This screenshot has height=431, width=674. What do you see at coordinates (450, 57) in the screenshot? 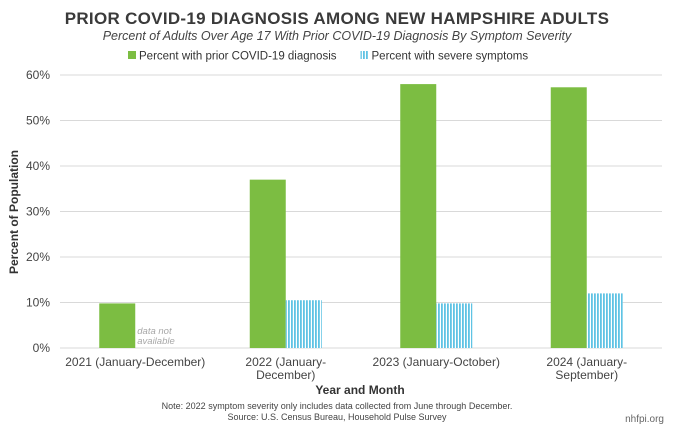
I see `legend-label-2: Percent with severe symptoms` at bounding box center [450, 57].